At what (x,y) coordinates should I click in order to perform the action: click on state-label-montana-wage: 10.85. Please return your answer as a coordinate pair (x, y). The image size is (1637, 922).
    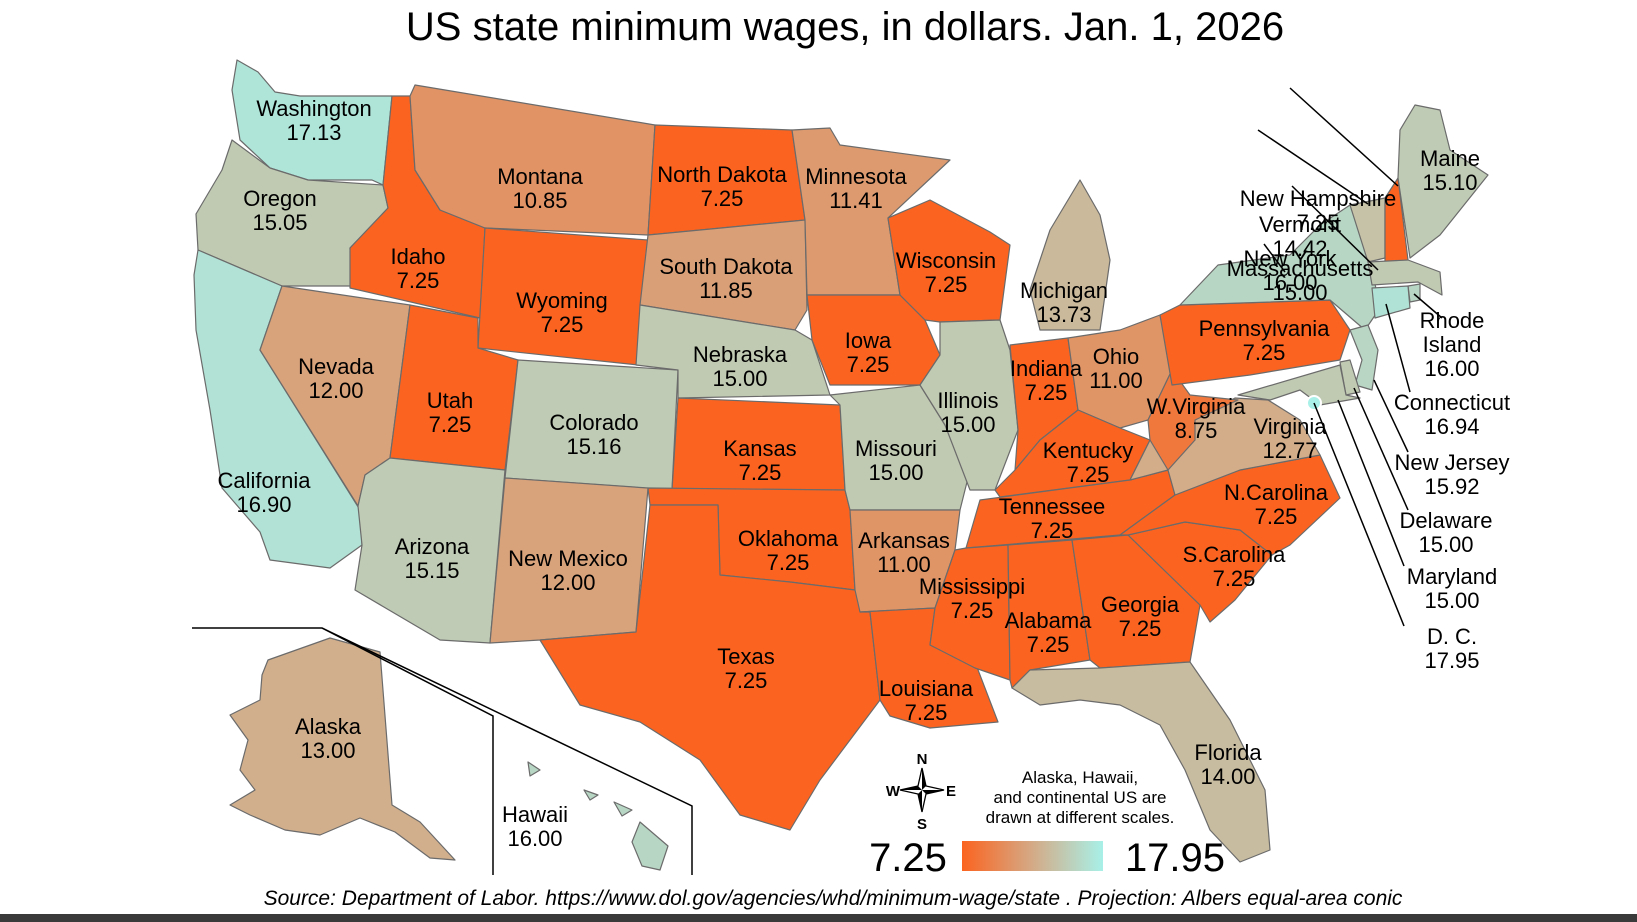
    Looking at the image, I should click on (539, 200).